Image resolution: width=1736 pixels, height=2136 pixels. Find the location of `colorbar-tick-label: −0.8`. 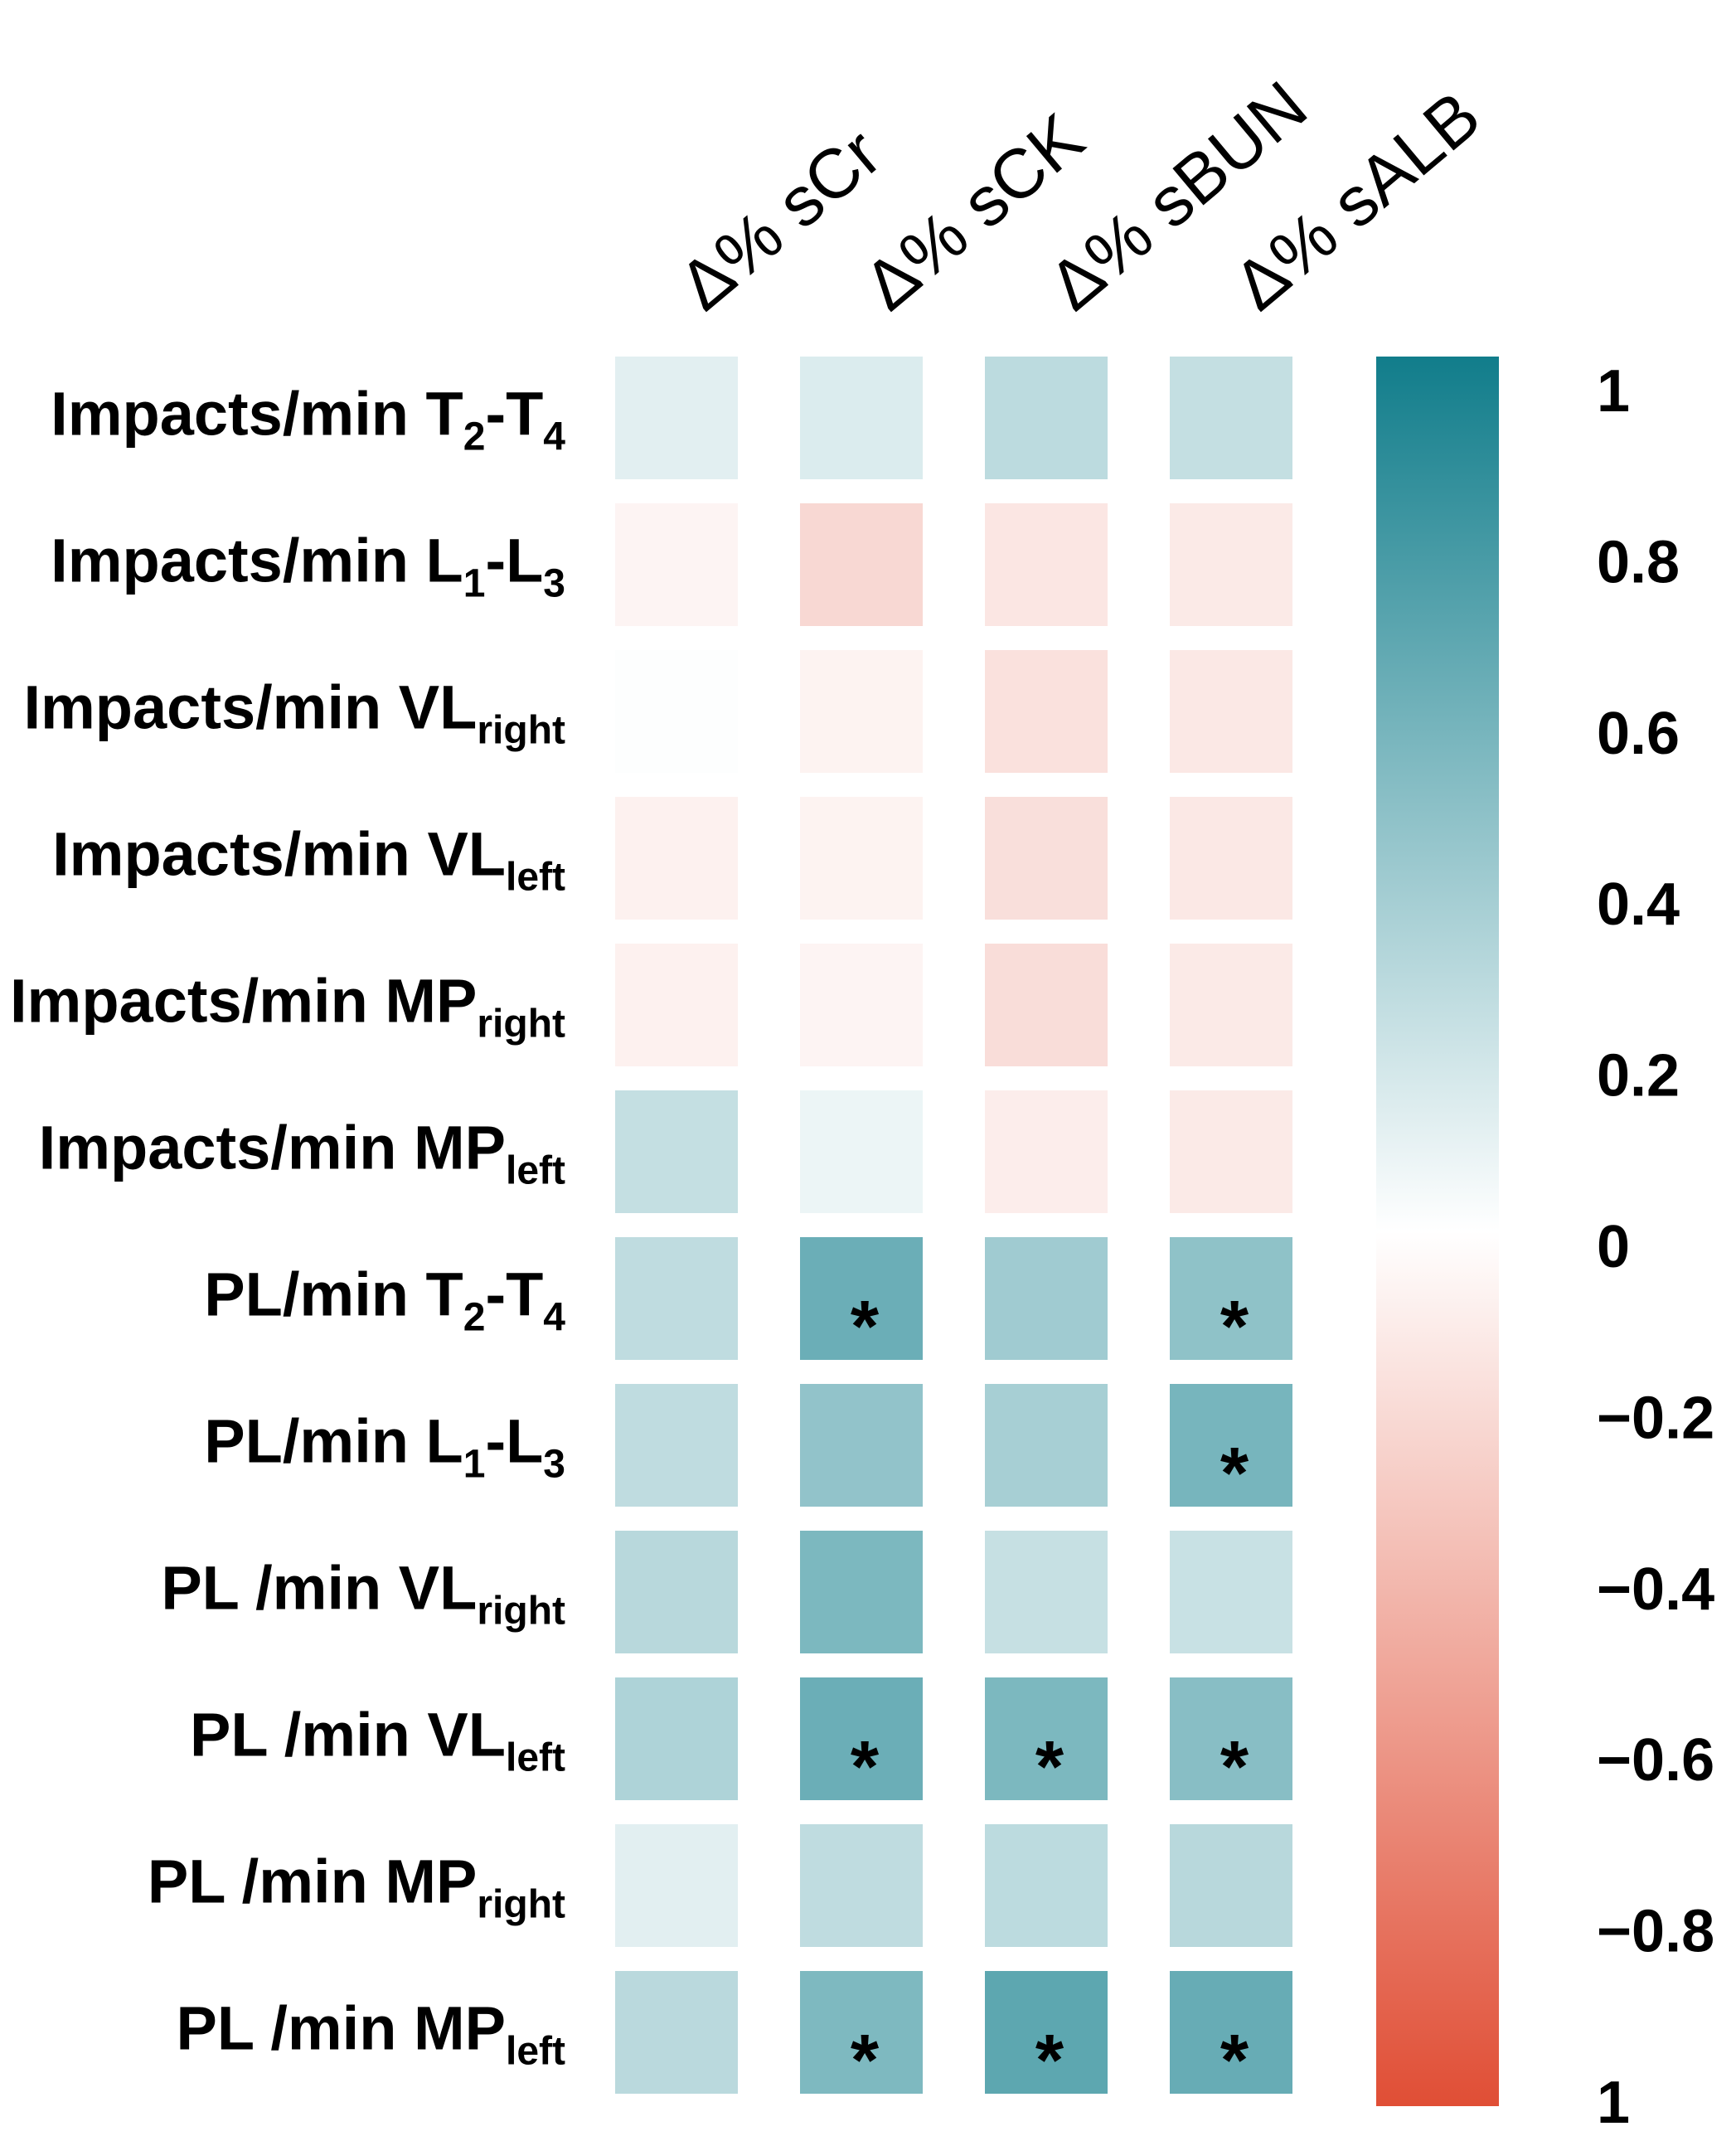

colorbar-tick-label: −0.8 is located at coordinates (1655, 1932).